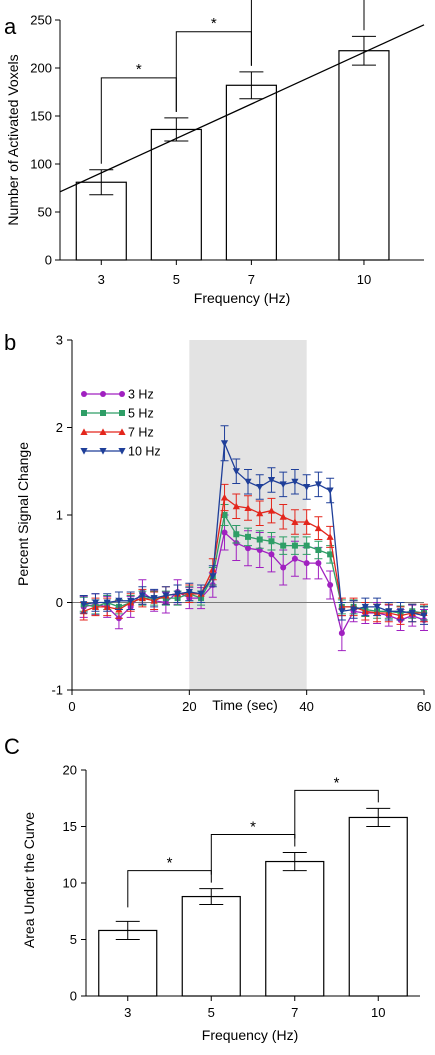 Image resolution: width=435 pixels, height=1055 pixels. What do you see at coordinates (242, 108) in the screenshot?
I see `panel-a-fit-line` at bounding box center [242, 108].